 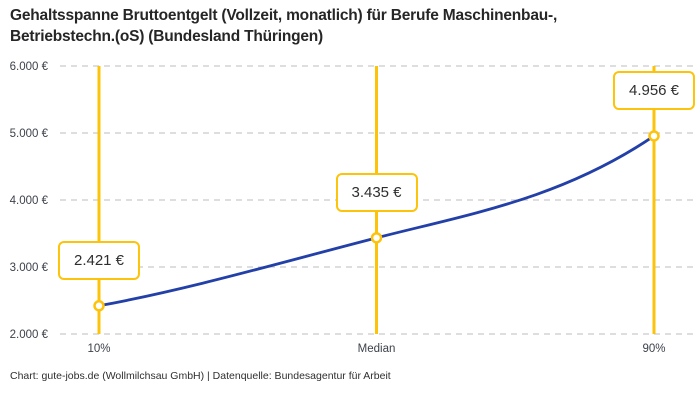 What do you see at coordinates (376, 192) in the screenshot?
I see `point-value-label: 3.435 €` at bounding box center [376, 192].